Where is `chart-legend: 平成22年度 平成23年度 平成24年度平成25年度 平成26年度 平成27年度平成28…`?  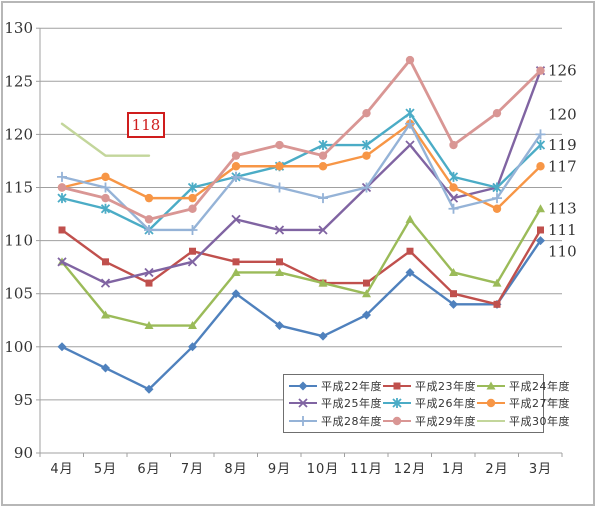 chart-legend: 平成22年度 平成23年度 平成24年度平成25年度 平成26年度 平成27年度平成28… is located at coordinates (426, 403).